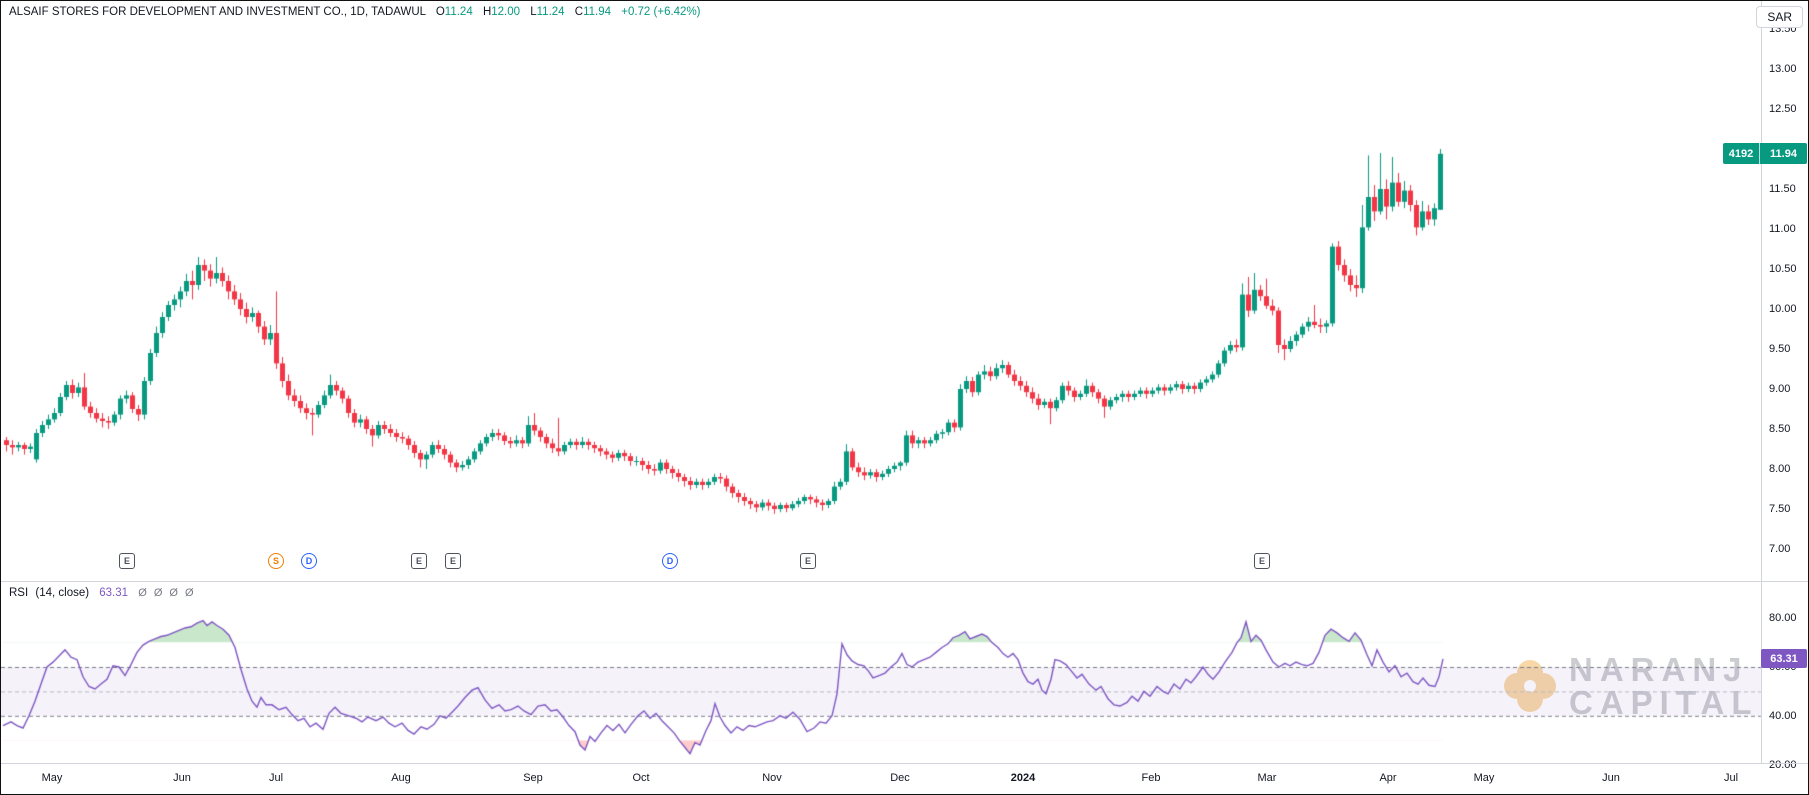 The height and width of the screenshot is (795, 1809). I want to click on price-axis-label: 8.00, so click(1780, 469).